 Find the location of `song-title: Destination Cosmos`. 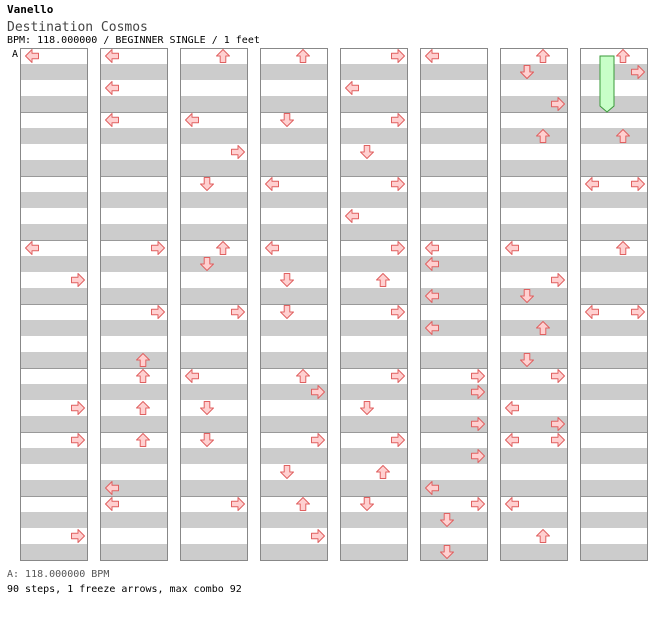

song-title: Destination Cosmos is located at coordinates (77, 27).